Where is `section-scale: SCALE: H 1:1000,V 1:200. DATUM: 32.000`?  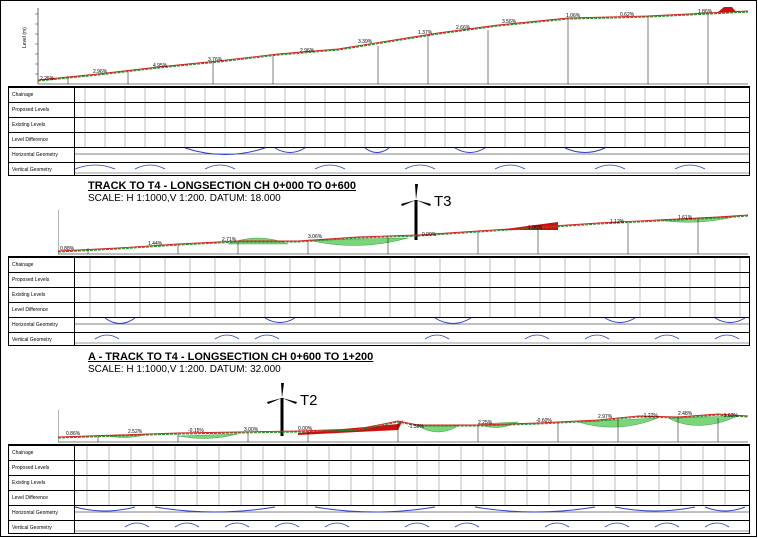
section-scale: SCALE: H 1:1000,V 1:200. DATUM: 32.000 is located at coordinates (184, 369).